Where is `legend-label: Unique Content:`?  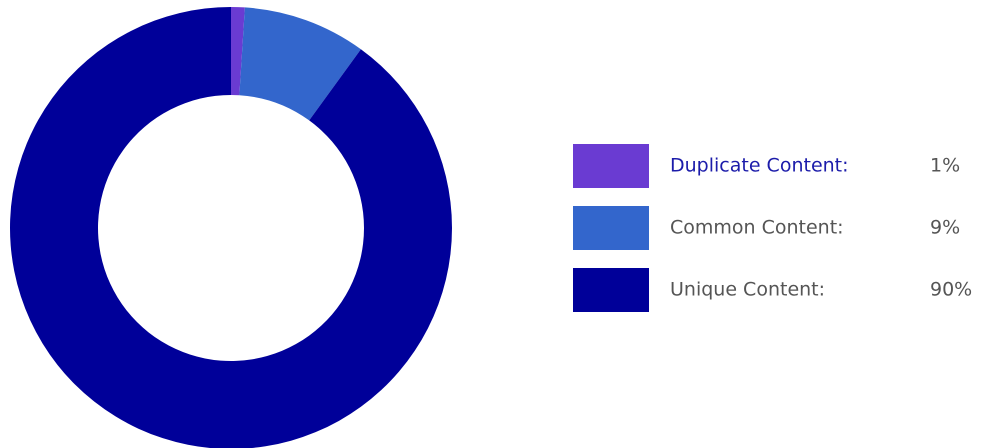 legend-label: Unique Content: is located at coordinates (747, 290).